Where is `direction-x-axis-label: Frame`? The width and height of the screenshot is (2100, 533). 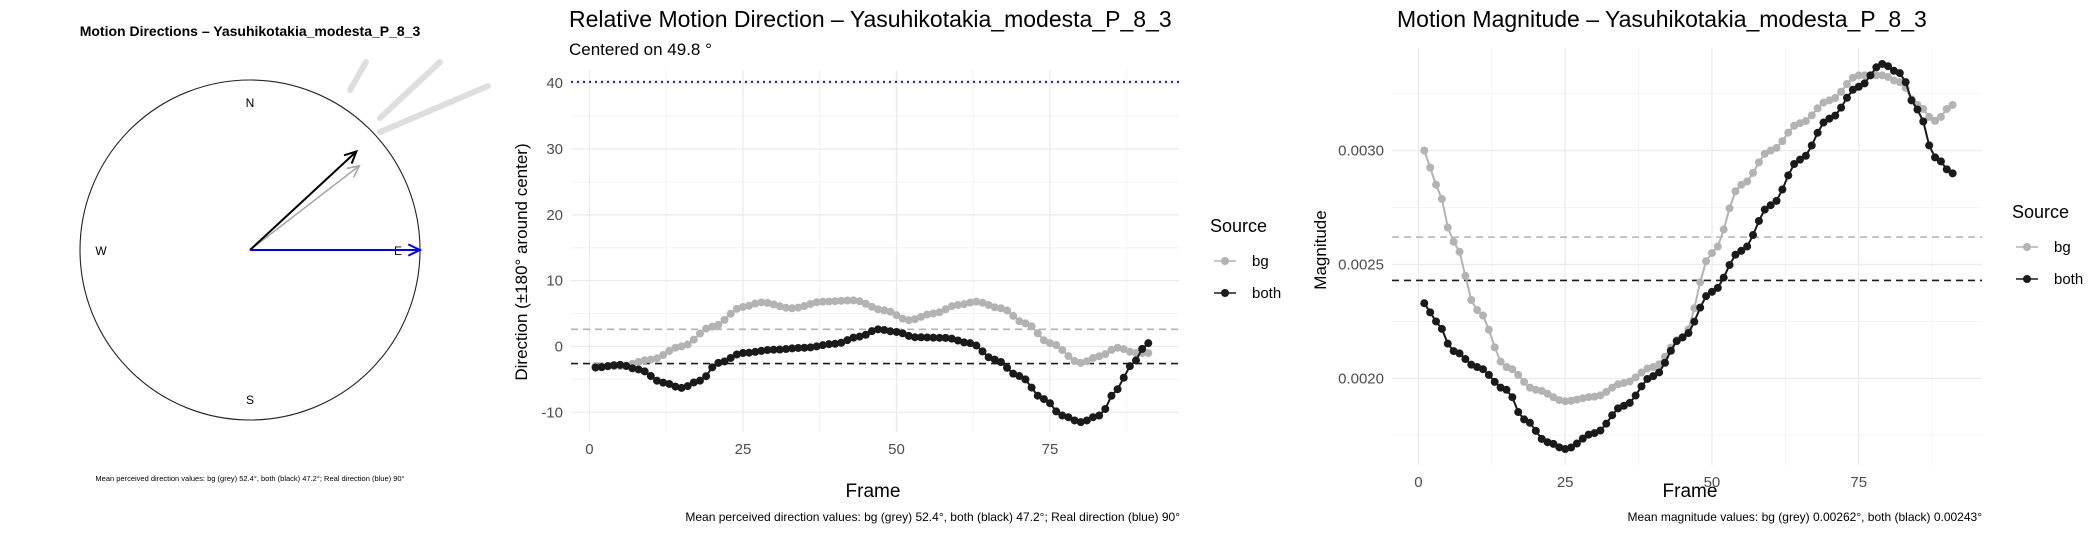
direction-x-axis-label: Frame is located at coordinates (873, 491).